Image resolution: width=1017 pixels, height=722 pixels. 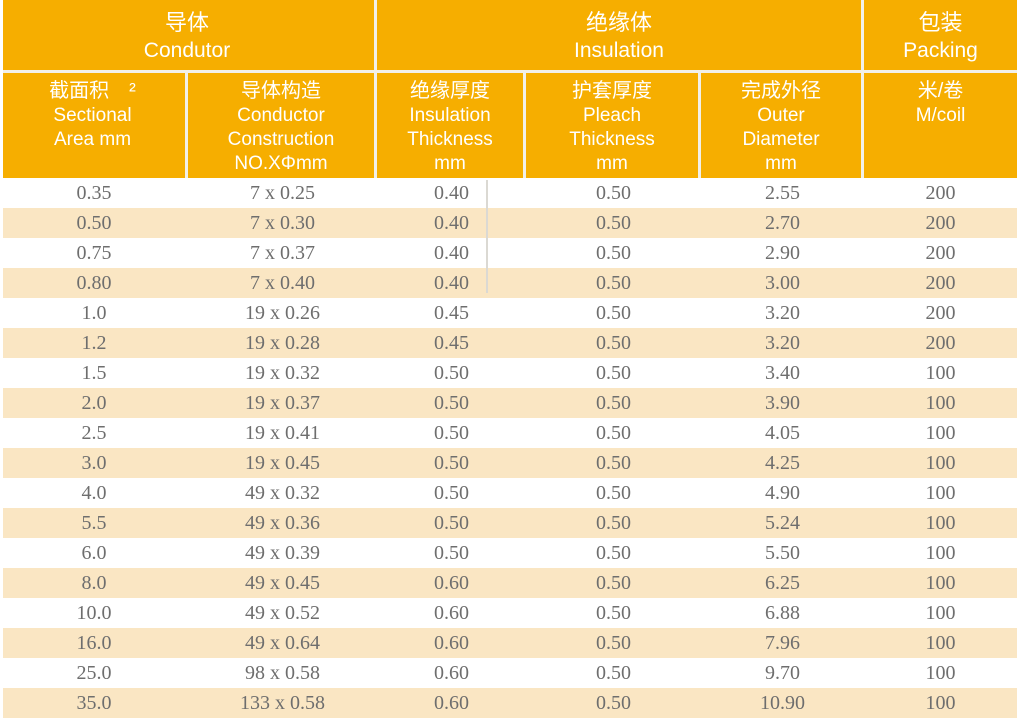 What do you see at coordinates (508, 343) in the screenshot?
I see `table-row: 1.2 19 x 0.28 0.45 0.50 3.20 200` at bounding box center [508, 343].